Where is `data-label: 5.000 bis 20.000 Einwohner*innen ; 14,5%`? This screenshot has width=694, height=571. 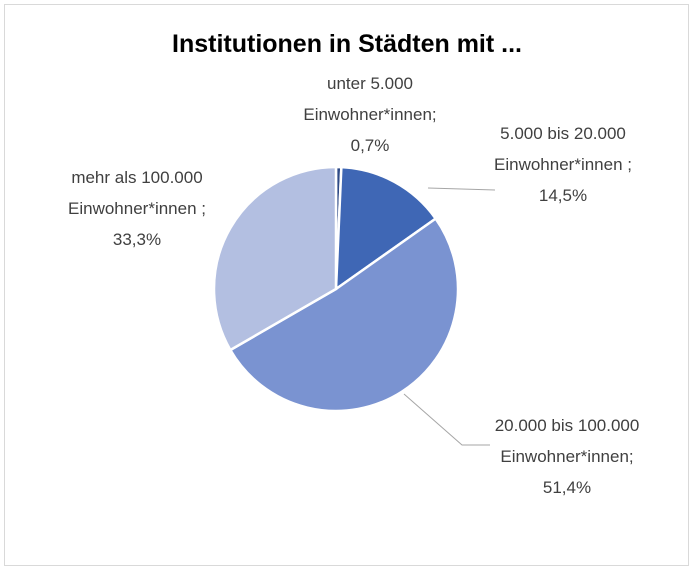 data-label: 5.000 bis 20.000 Einwohner*innen ; 14,5% is located at coordinates (563, 164).